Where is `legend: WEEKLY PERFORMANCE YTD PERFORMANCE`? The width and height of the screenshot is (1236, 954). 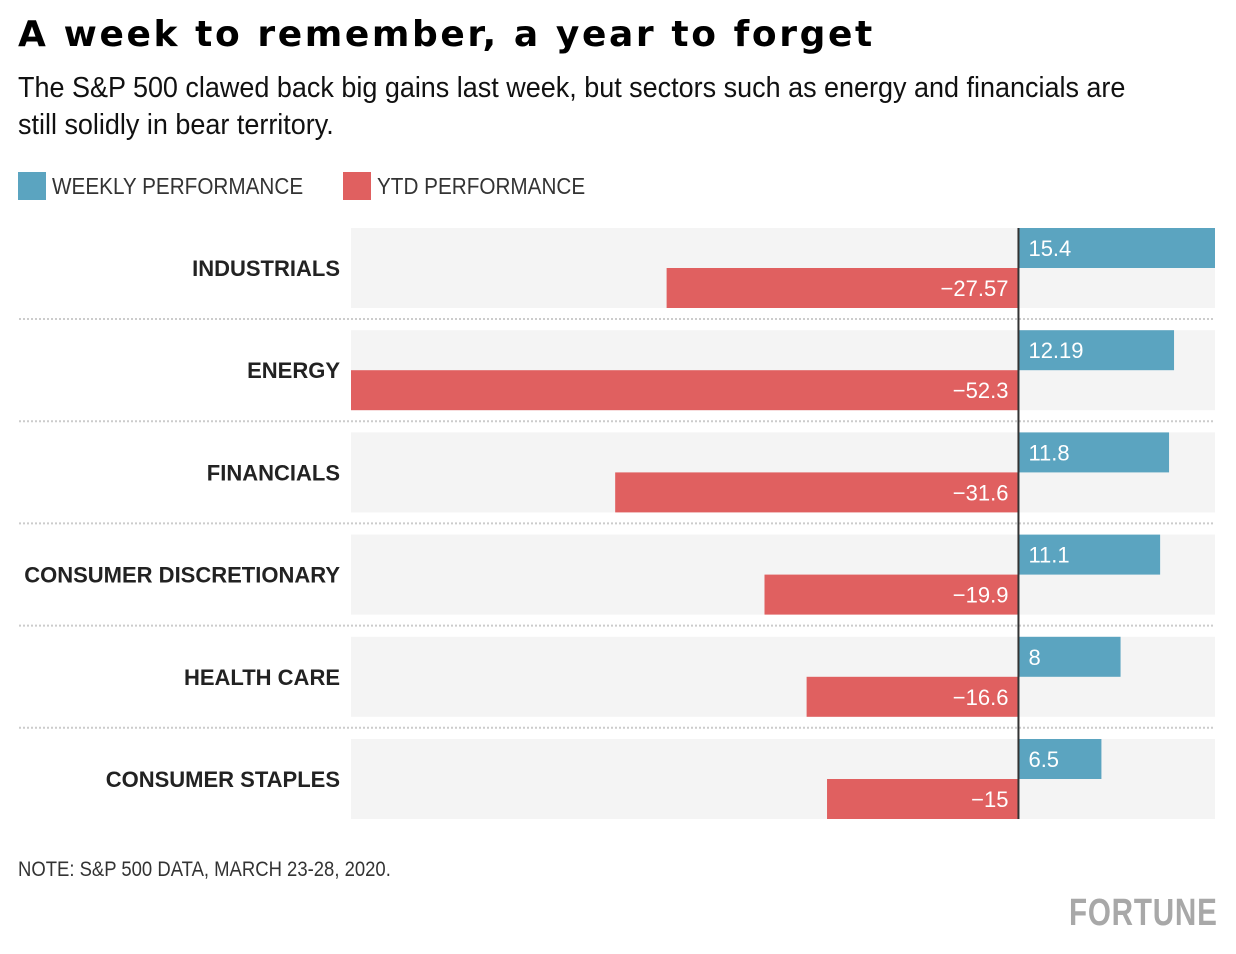
legend: WEEKLY PERFORMANCE YTD PERFORMANCE is located at coordinates (322, 186).